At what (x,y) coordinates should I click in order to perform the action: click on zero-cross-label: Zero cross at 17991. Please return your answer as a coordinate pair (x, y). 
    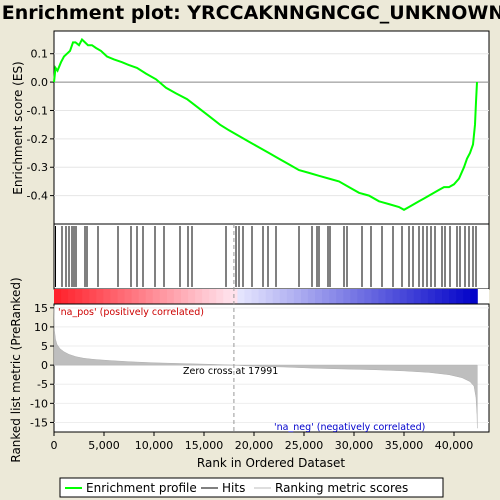
    Looking at the image, I should click on (230, 371).